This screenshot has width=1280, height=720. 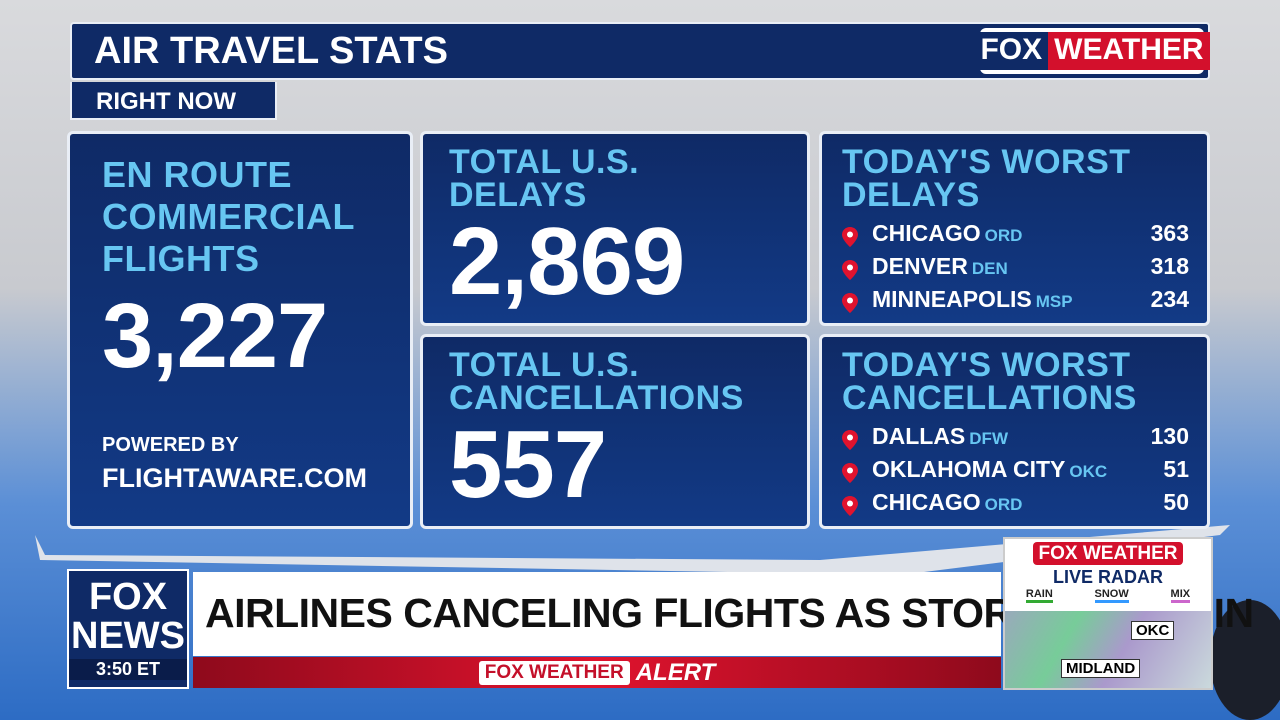 I want to click on legend-item: RAIN, so click(x=1039, y=595).